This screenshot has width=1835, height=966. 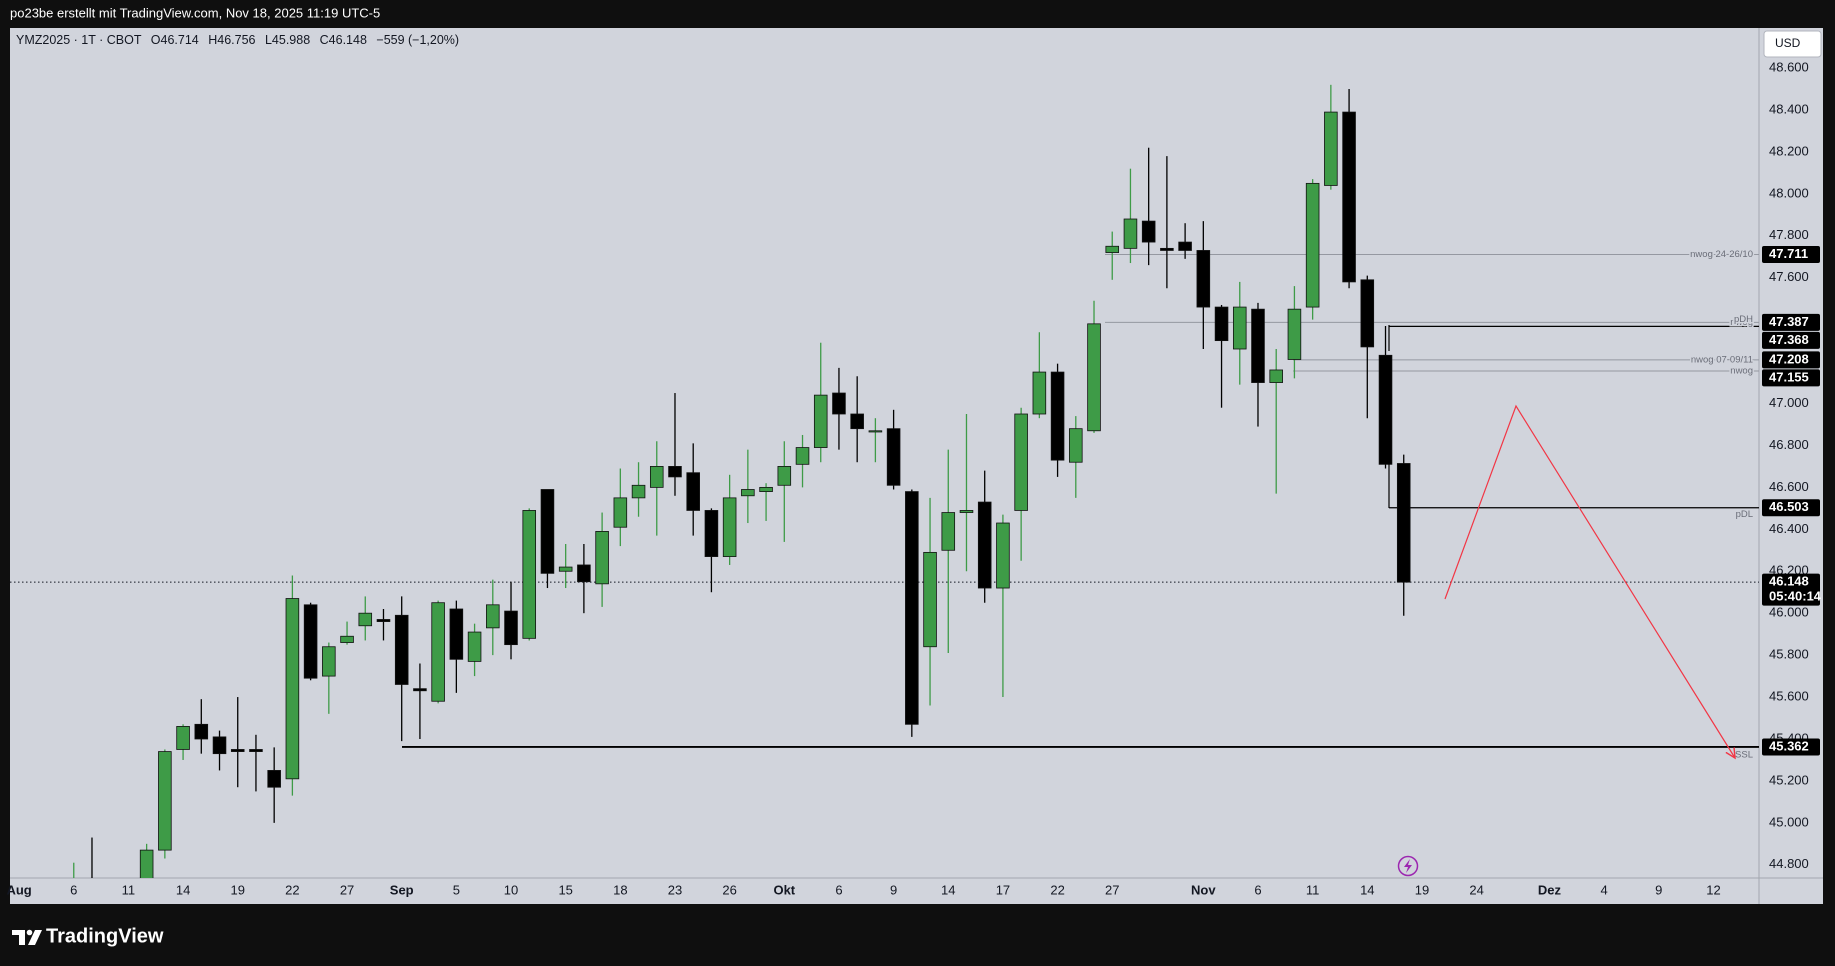 I want to click on x-tick-label: 11, so click(x=129, y=889).